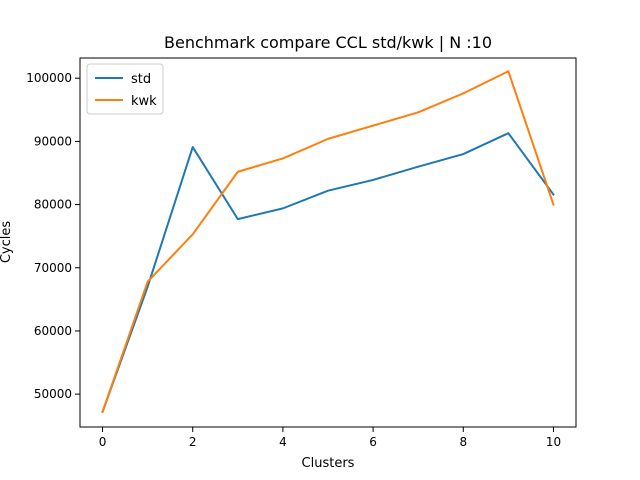 The width and height of the screenshot is (640, 480). Describe the element at coordinates (53, 268) in the screenshot. I see `y-tick-label: 70000` at that location.